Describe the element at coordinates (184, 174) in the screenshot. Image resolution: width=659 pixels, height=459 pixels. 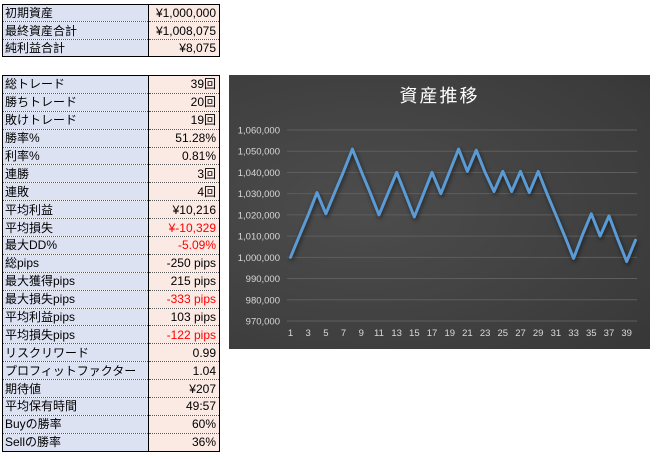
I see `stat-value-cell: 3回` at that location.